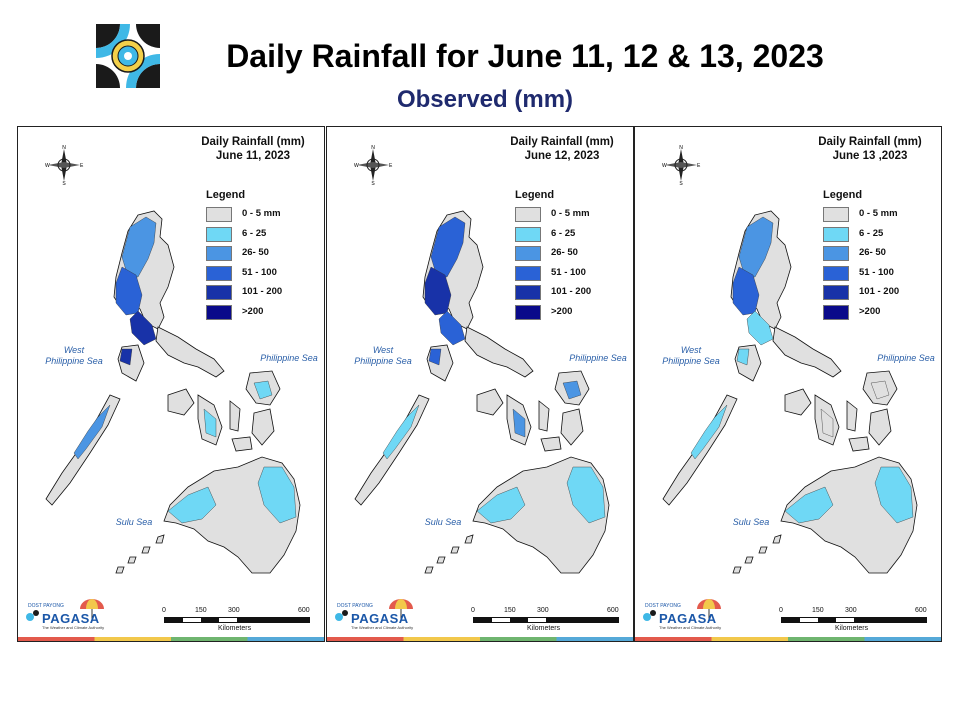 The width and height of the screenshot is (960, 720). I want to click on panel-title-line2: June 12, 2023, so click(562, 156).